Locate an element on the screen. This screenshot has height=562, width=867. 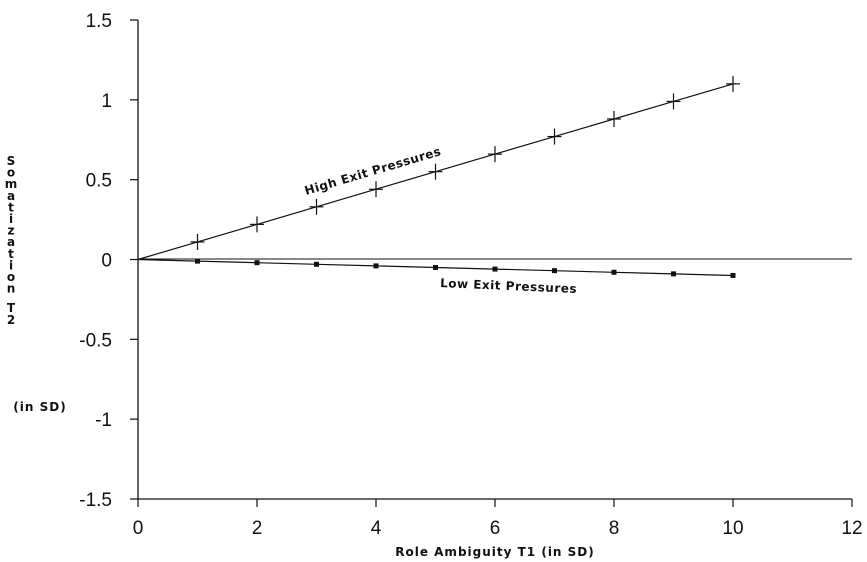
y-tick-label: -1 is located at coordinates (103, 420).